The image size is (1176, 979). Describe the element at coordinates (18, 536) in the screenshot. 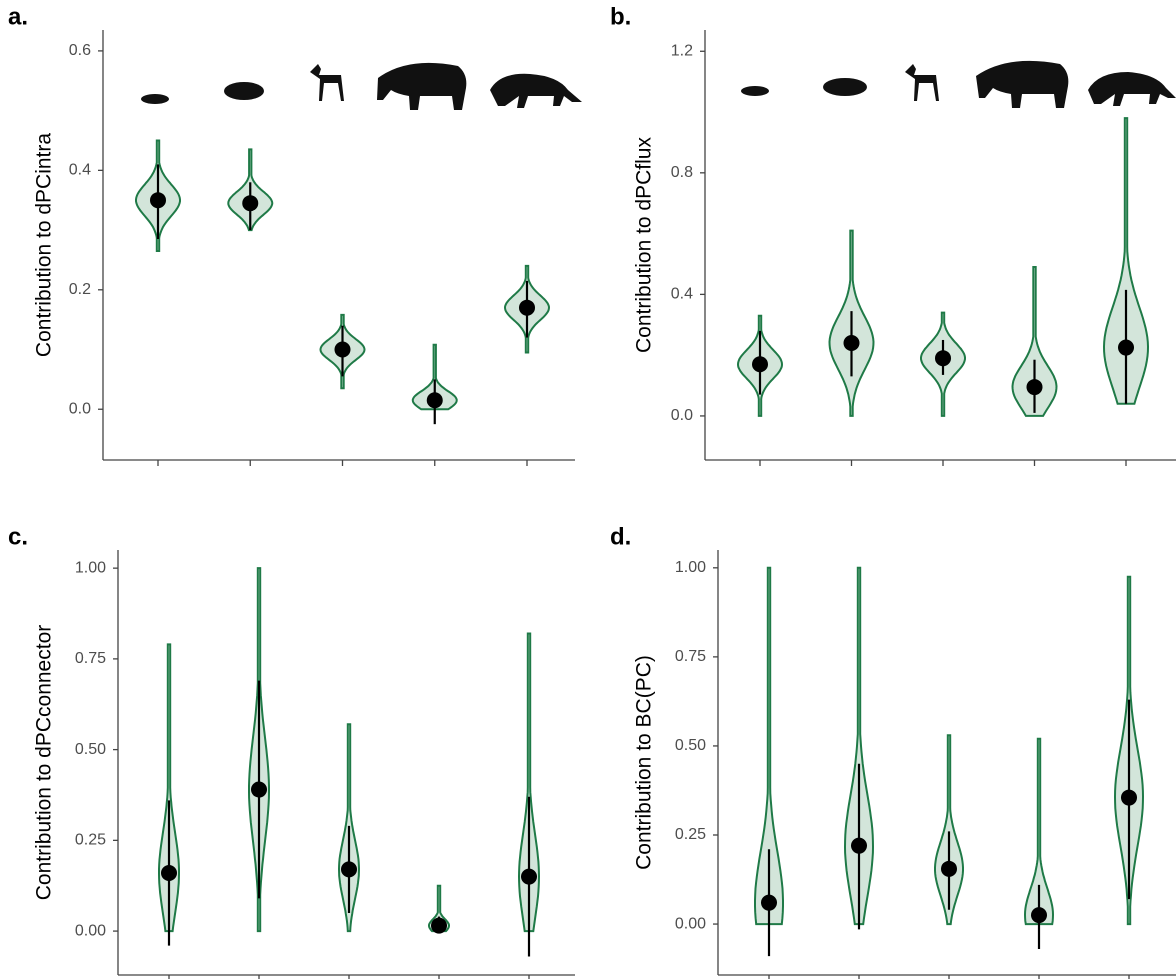

I see `panel-label: c.` at that location.